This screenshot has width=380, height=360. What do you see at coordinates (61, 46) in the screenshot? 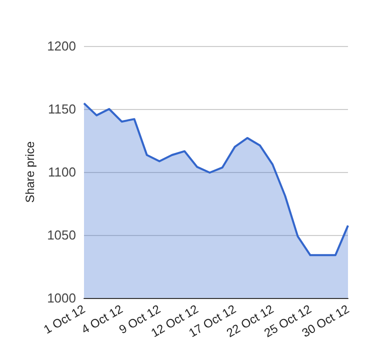
I see `y-tick-label: 1200` at bounding box center [61, 46].